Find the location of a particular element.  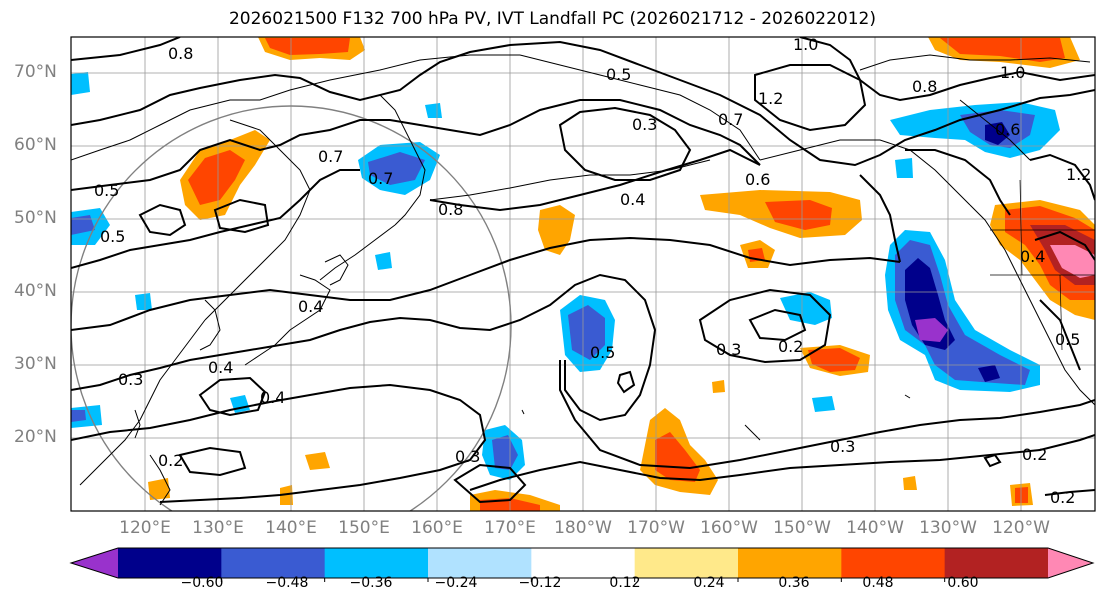

lon-label-160e: 160°E is located at coordinates (437, 528).